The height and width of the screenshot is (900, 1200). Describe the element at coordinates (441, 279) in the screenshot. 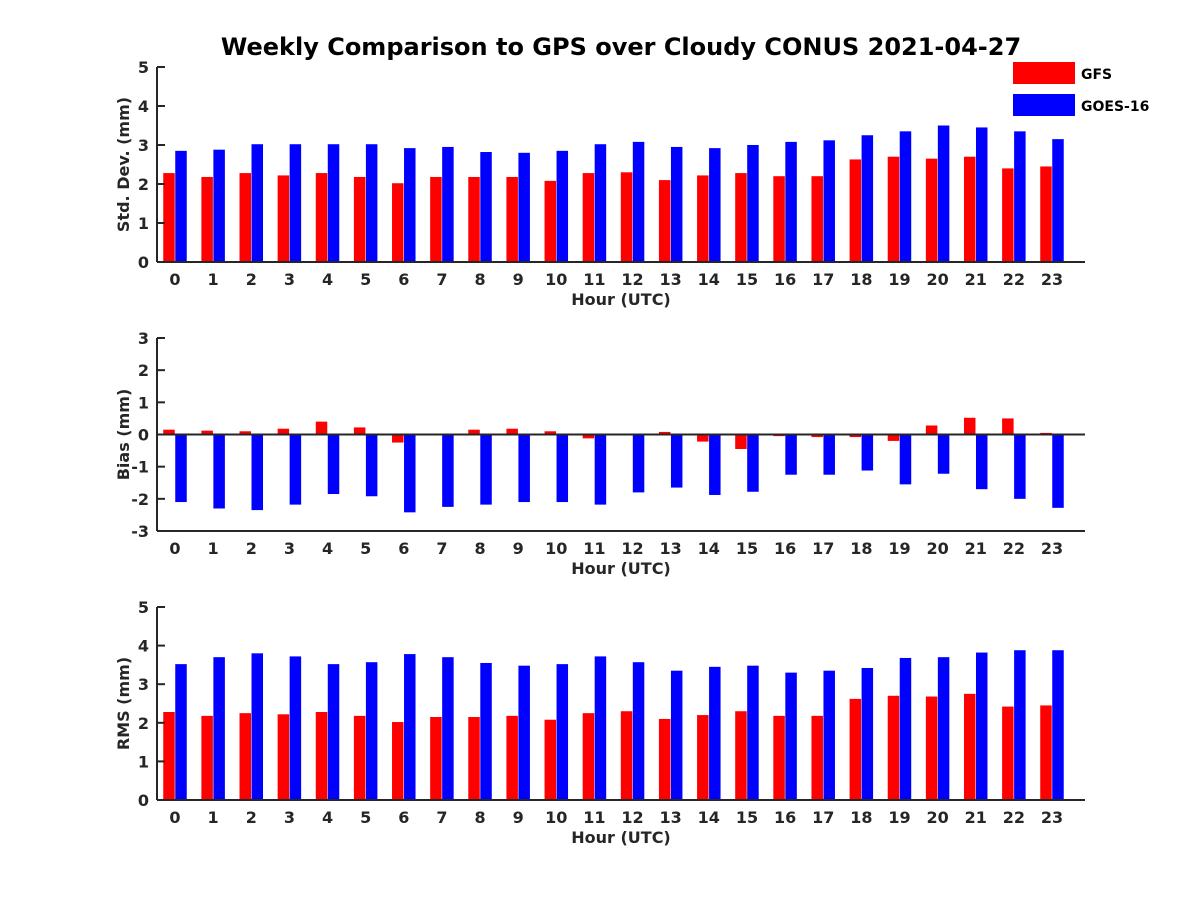

I see `x-tick-label: 7` at that location.